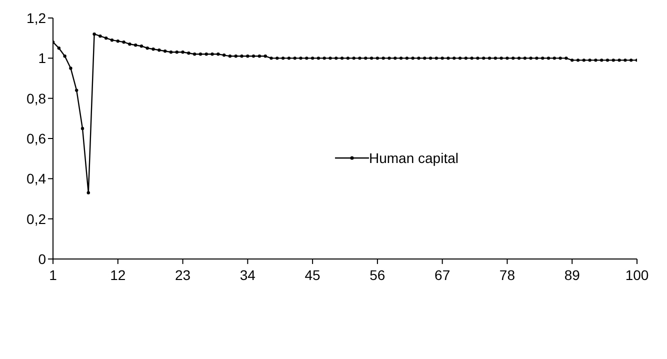 This screenshot has height=359, width=667. I want to click on y-tick-label: 1, so click(42, 58).